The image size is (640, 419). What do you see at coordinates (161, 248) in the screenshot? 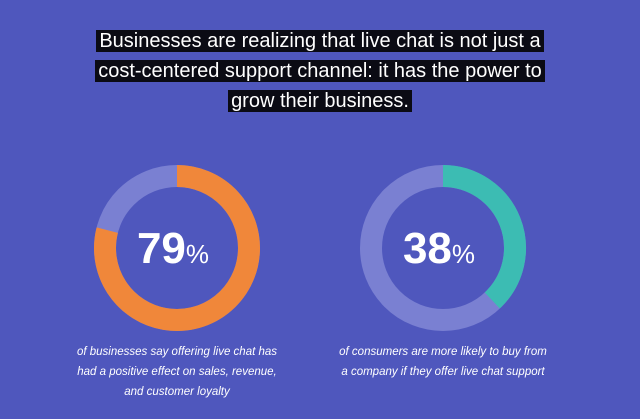
I see `value-number: 79` at bounding box center [161, 248].